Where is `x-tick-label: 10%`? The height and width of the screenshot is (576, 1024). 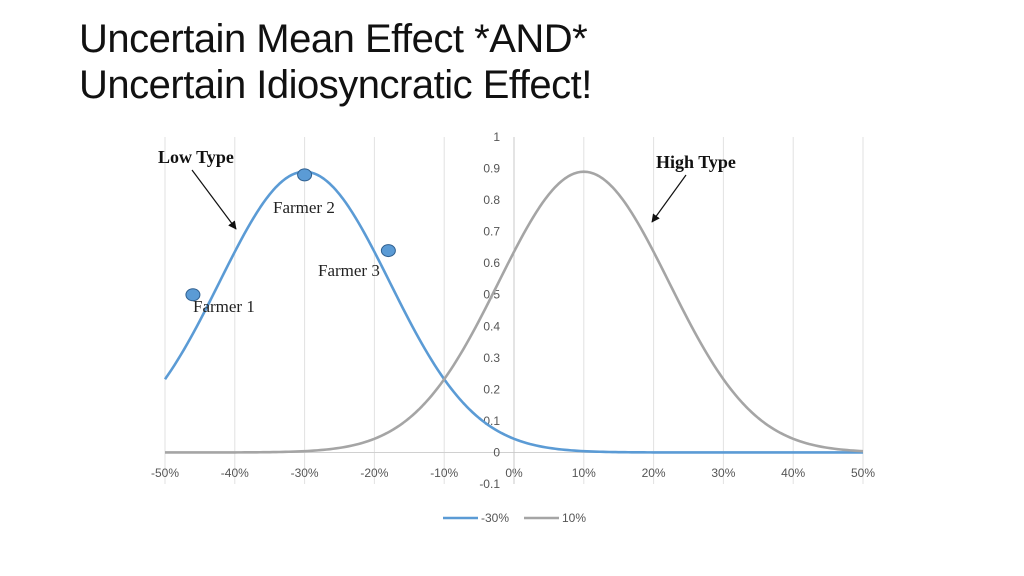
x-tick-label: 10% is located at coordinates (584, 473).